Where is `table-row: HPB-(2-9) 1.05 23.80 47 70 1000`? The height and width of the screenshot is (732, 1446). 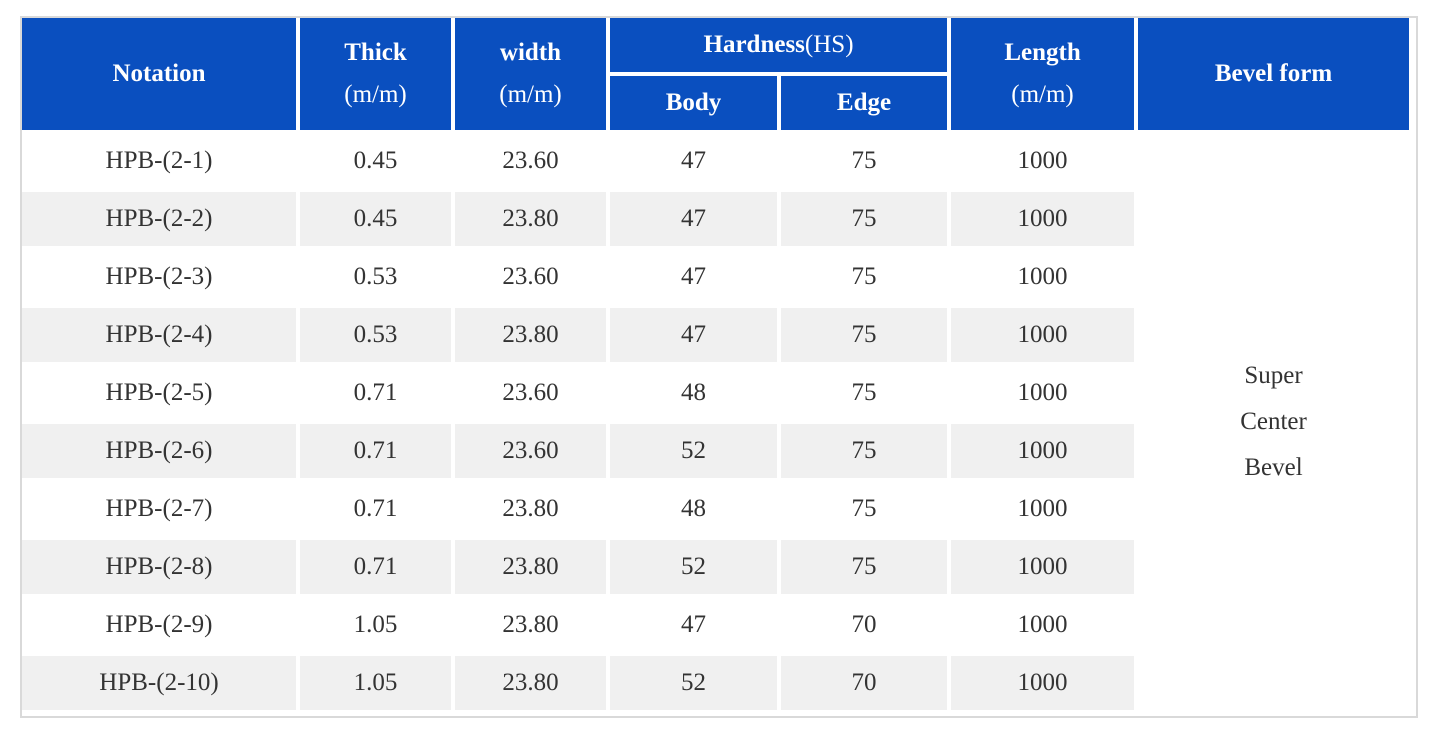 table-row: HPB-(2-9) 1.05 23.80 47 70 1000 is located at coordinates (715, 625).